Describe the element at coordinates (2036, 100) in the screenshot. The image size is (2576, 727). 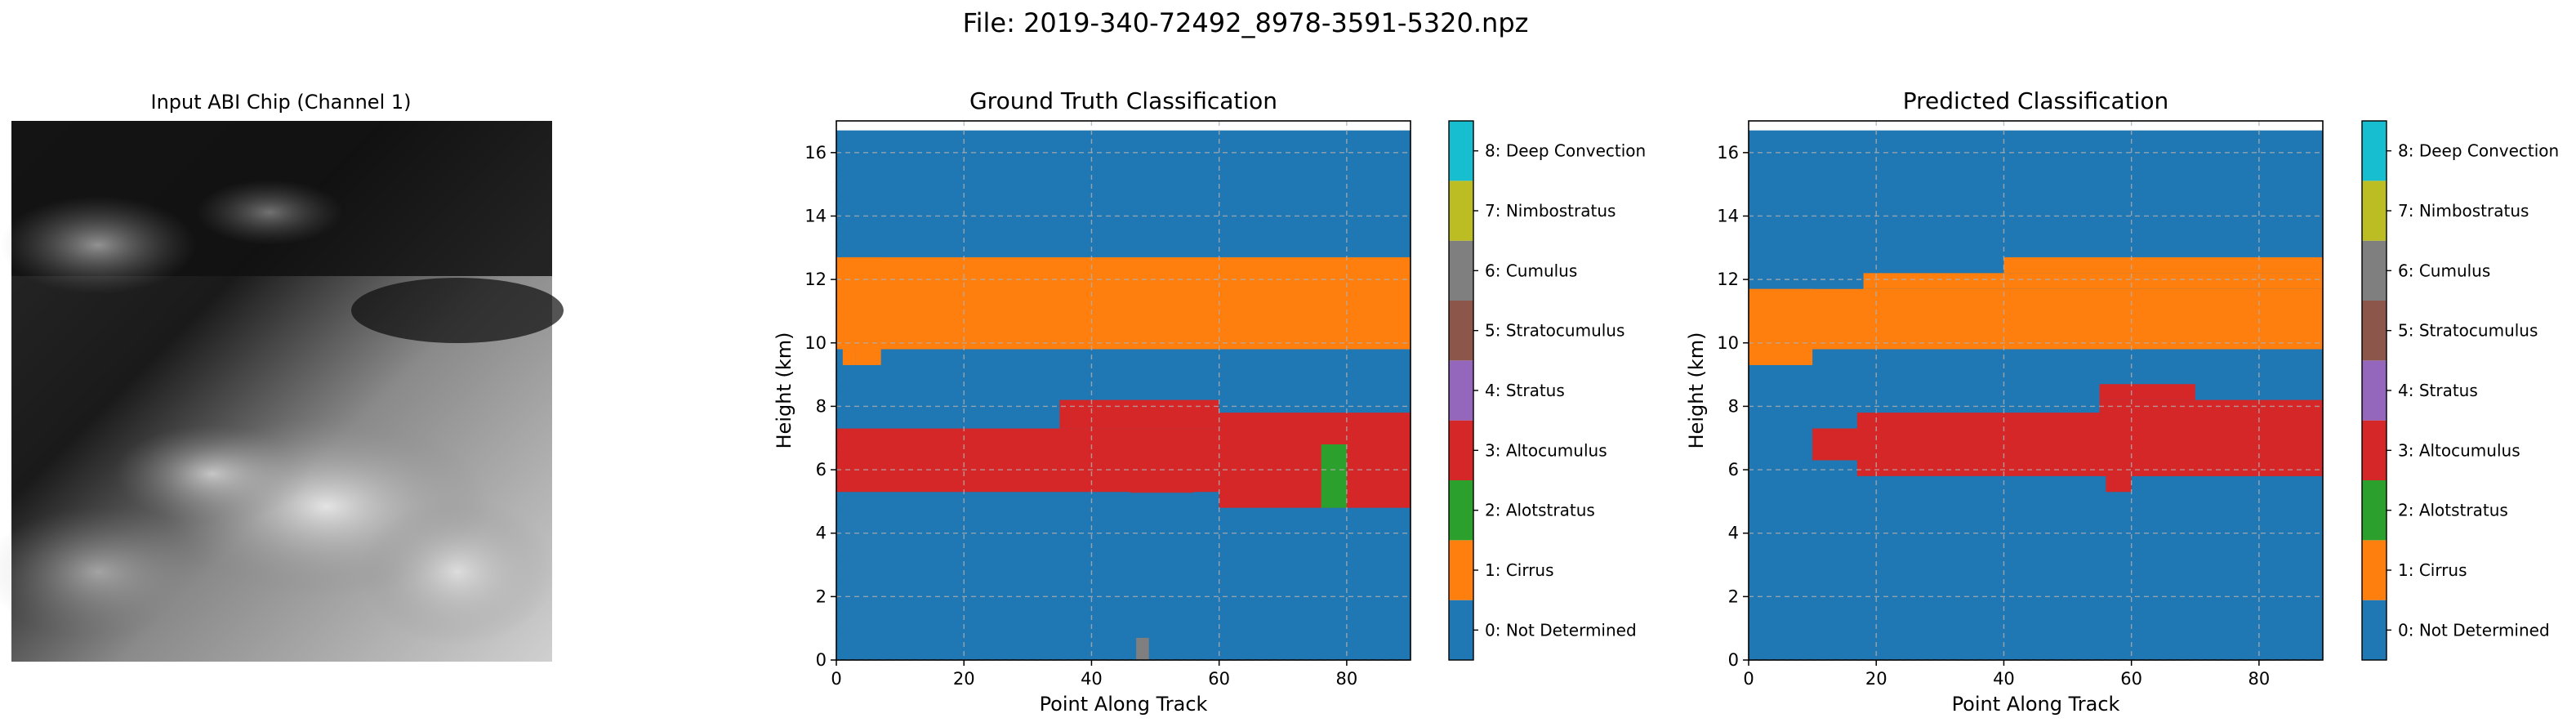
I see `chart-title: Predicted Classification` at that location.